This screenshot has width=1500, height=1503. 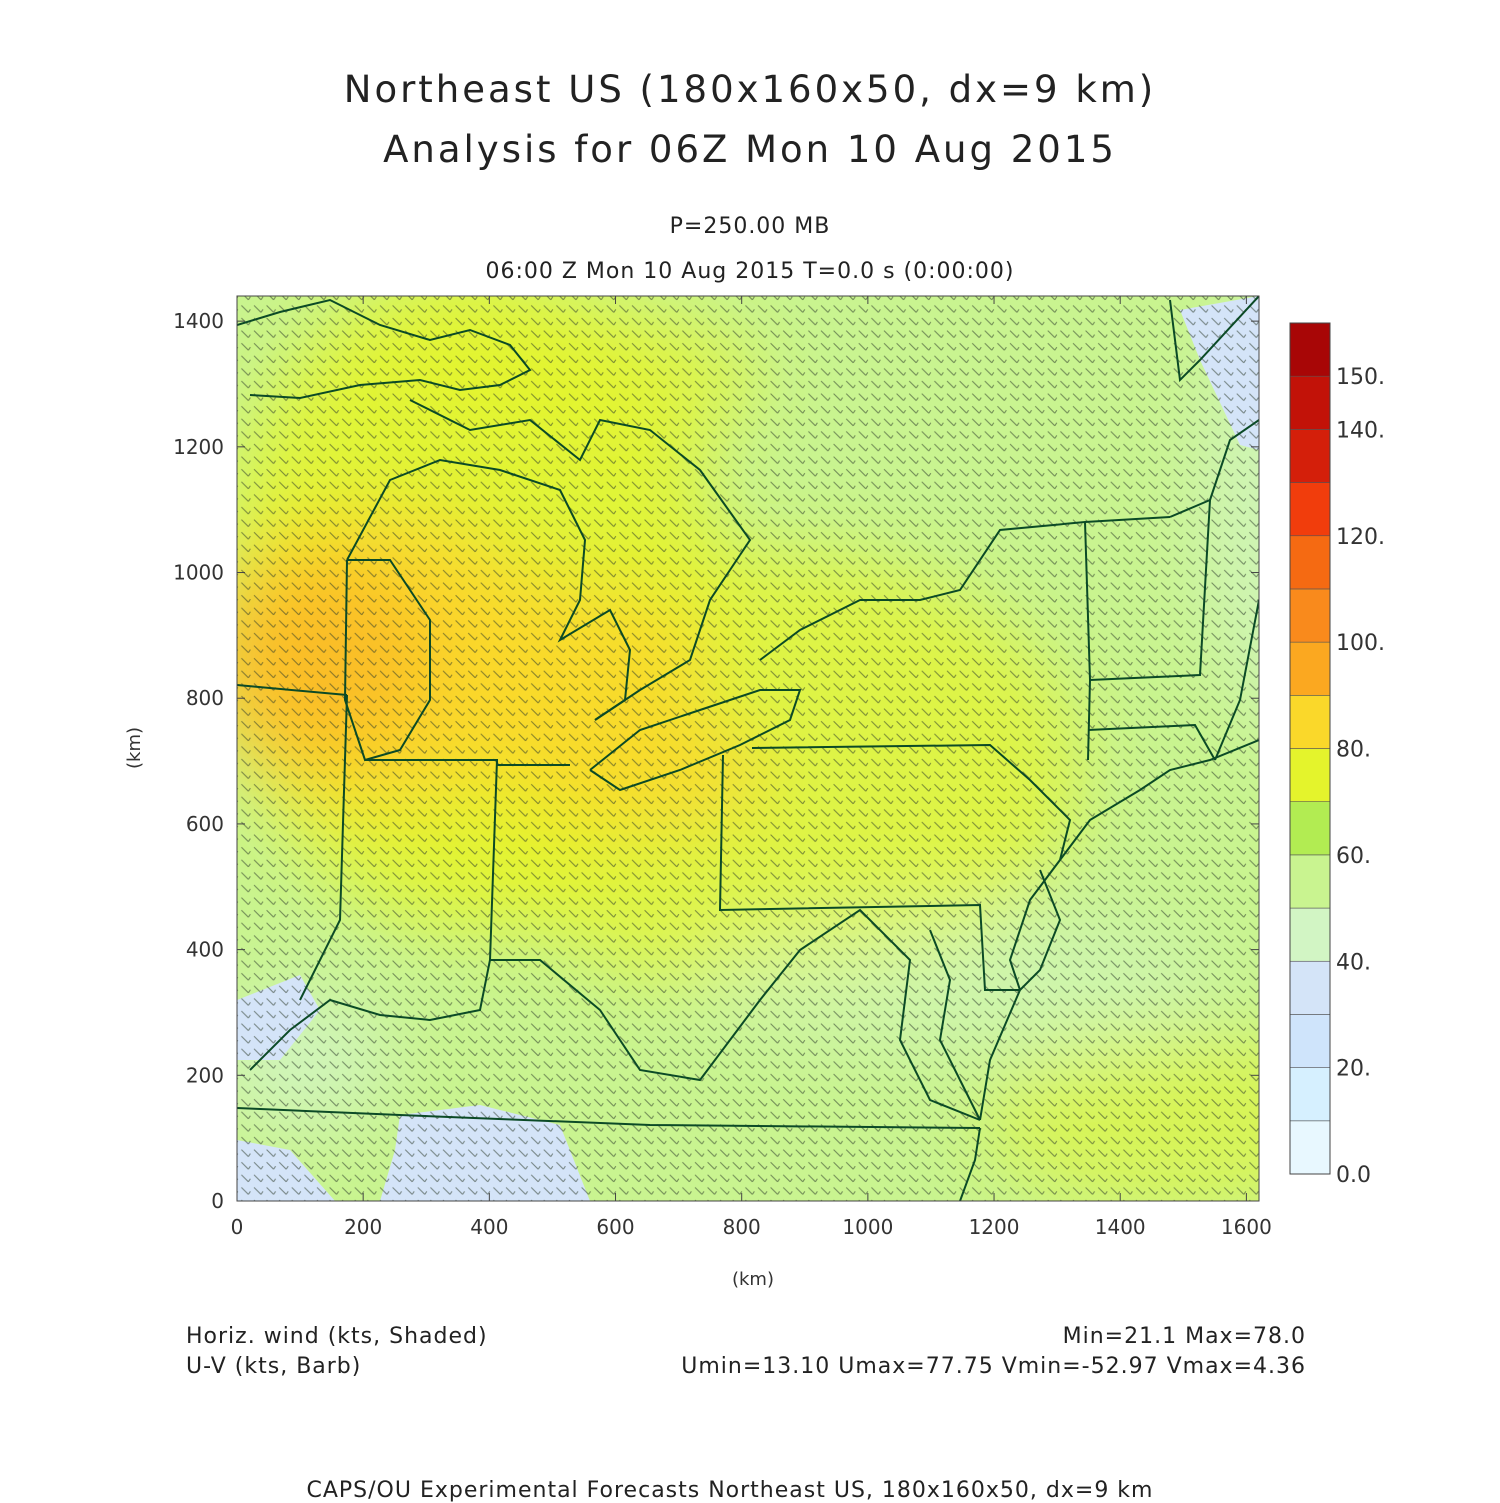 I want to click on y-axis-label: (km), so click(x=134, y=748).